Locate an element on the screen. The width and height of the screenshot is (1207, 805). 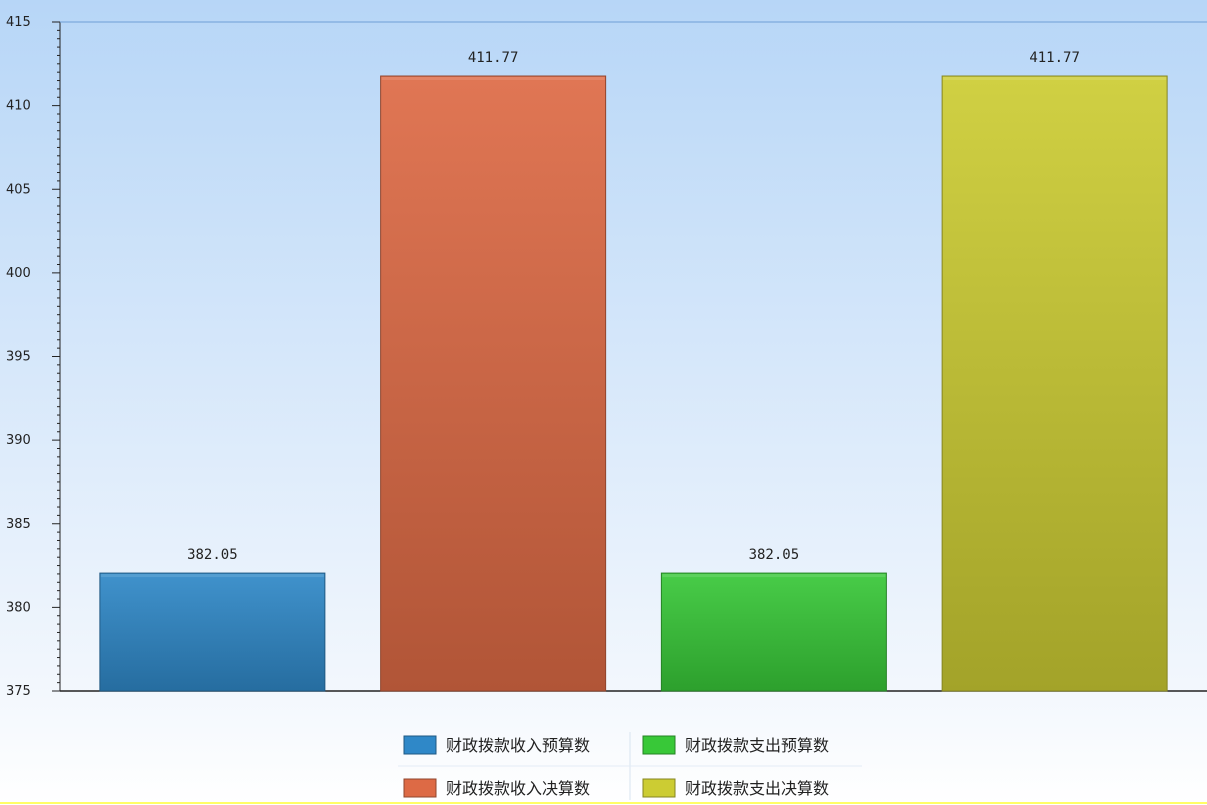
legend-label: 财政拨款收入预算数 is located at coordinates (518, 745).